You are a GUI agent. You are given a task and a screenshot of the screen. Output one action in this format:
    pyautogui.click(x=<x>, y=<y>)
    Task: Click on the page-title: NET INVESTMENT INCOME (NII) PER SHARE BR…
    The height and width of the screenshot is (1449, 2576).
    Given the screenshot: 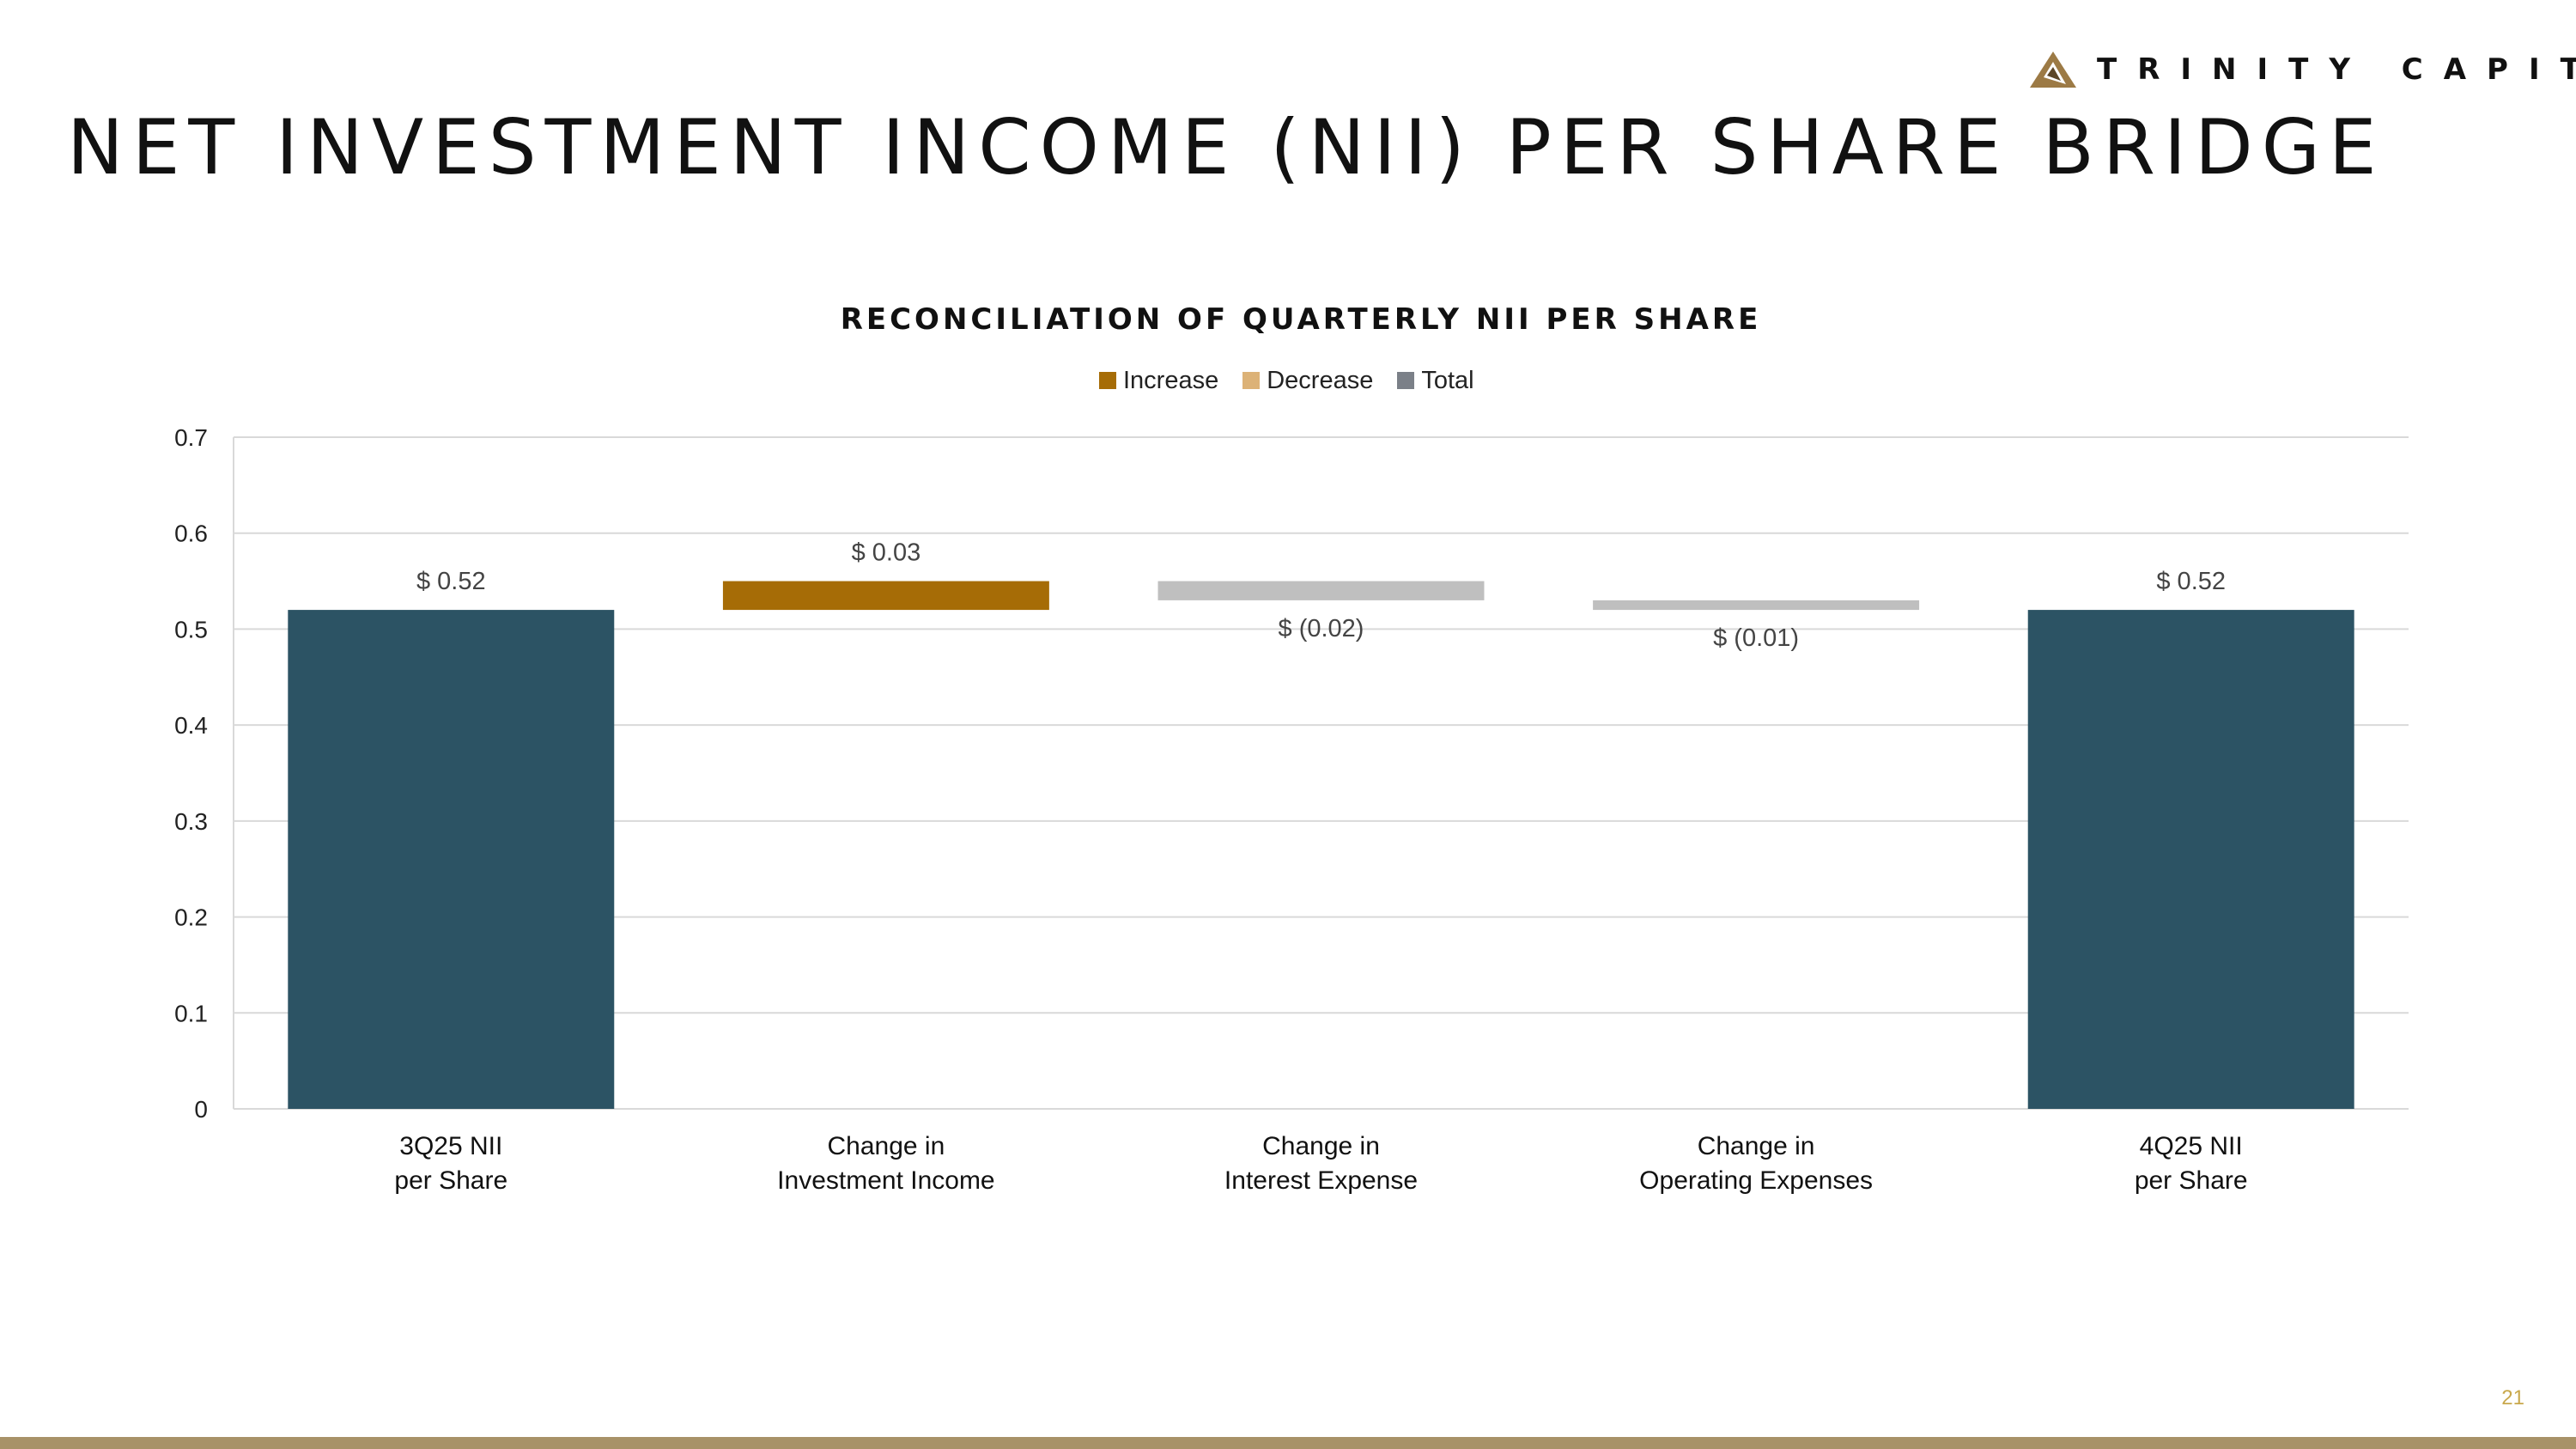 What is the action you would take?
    pyautogui.click(x=1226, y=147)
    